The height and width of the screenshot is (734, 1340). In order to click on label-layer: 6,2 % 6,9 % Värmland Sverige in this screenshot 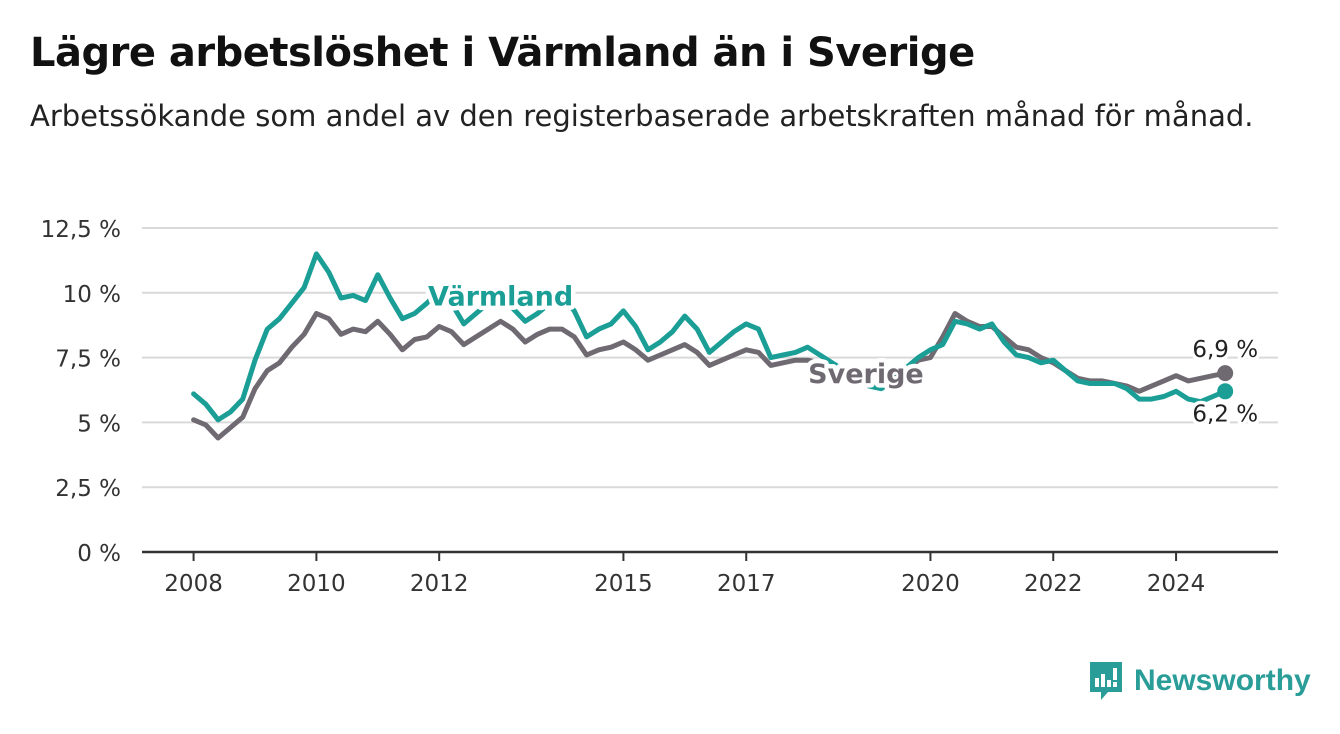, I will do `click(843, 354)`.